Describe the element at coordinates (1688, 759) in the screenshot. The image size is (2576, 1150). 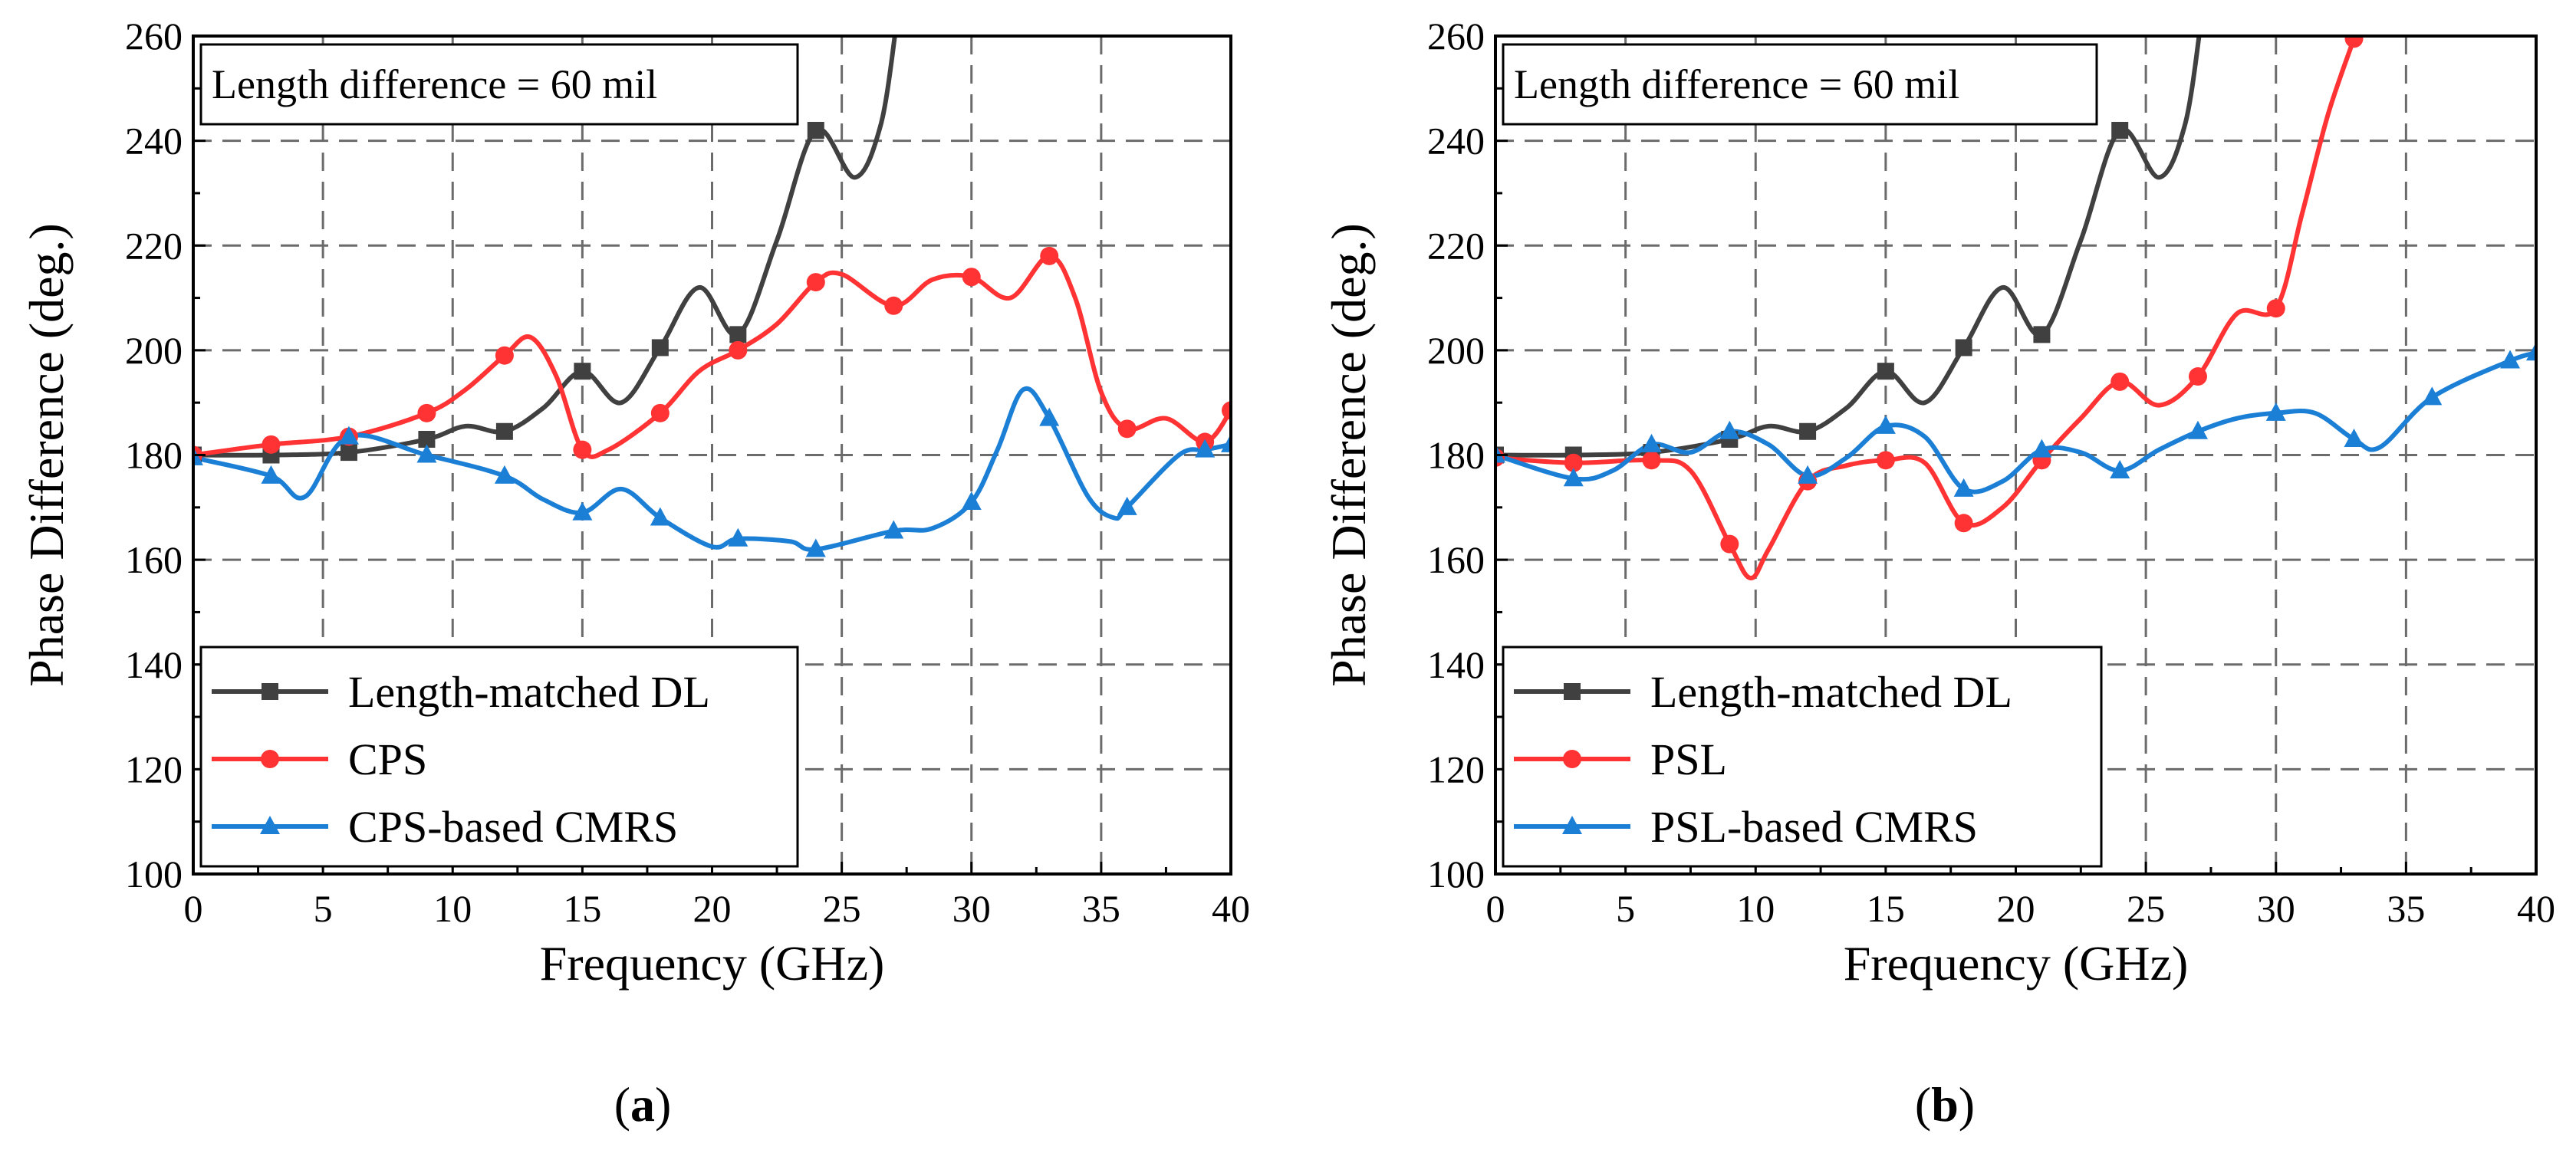
I see `legend-label: PSL` at that location.